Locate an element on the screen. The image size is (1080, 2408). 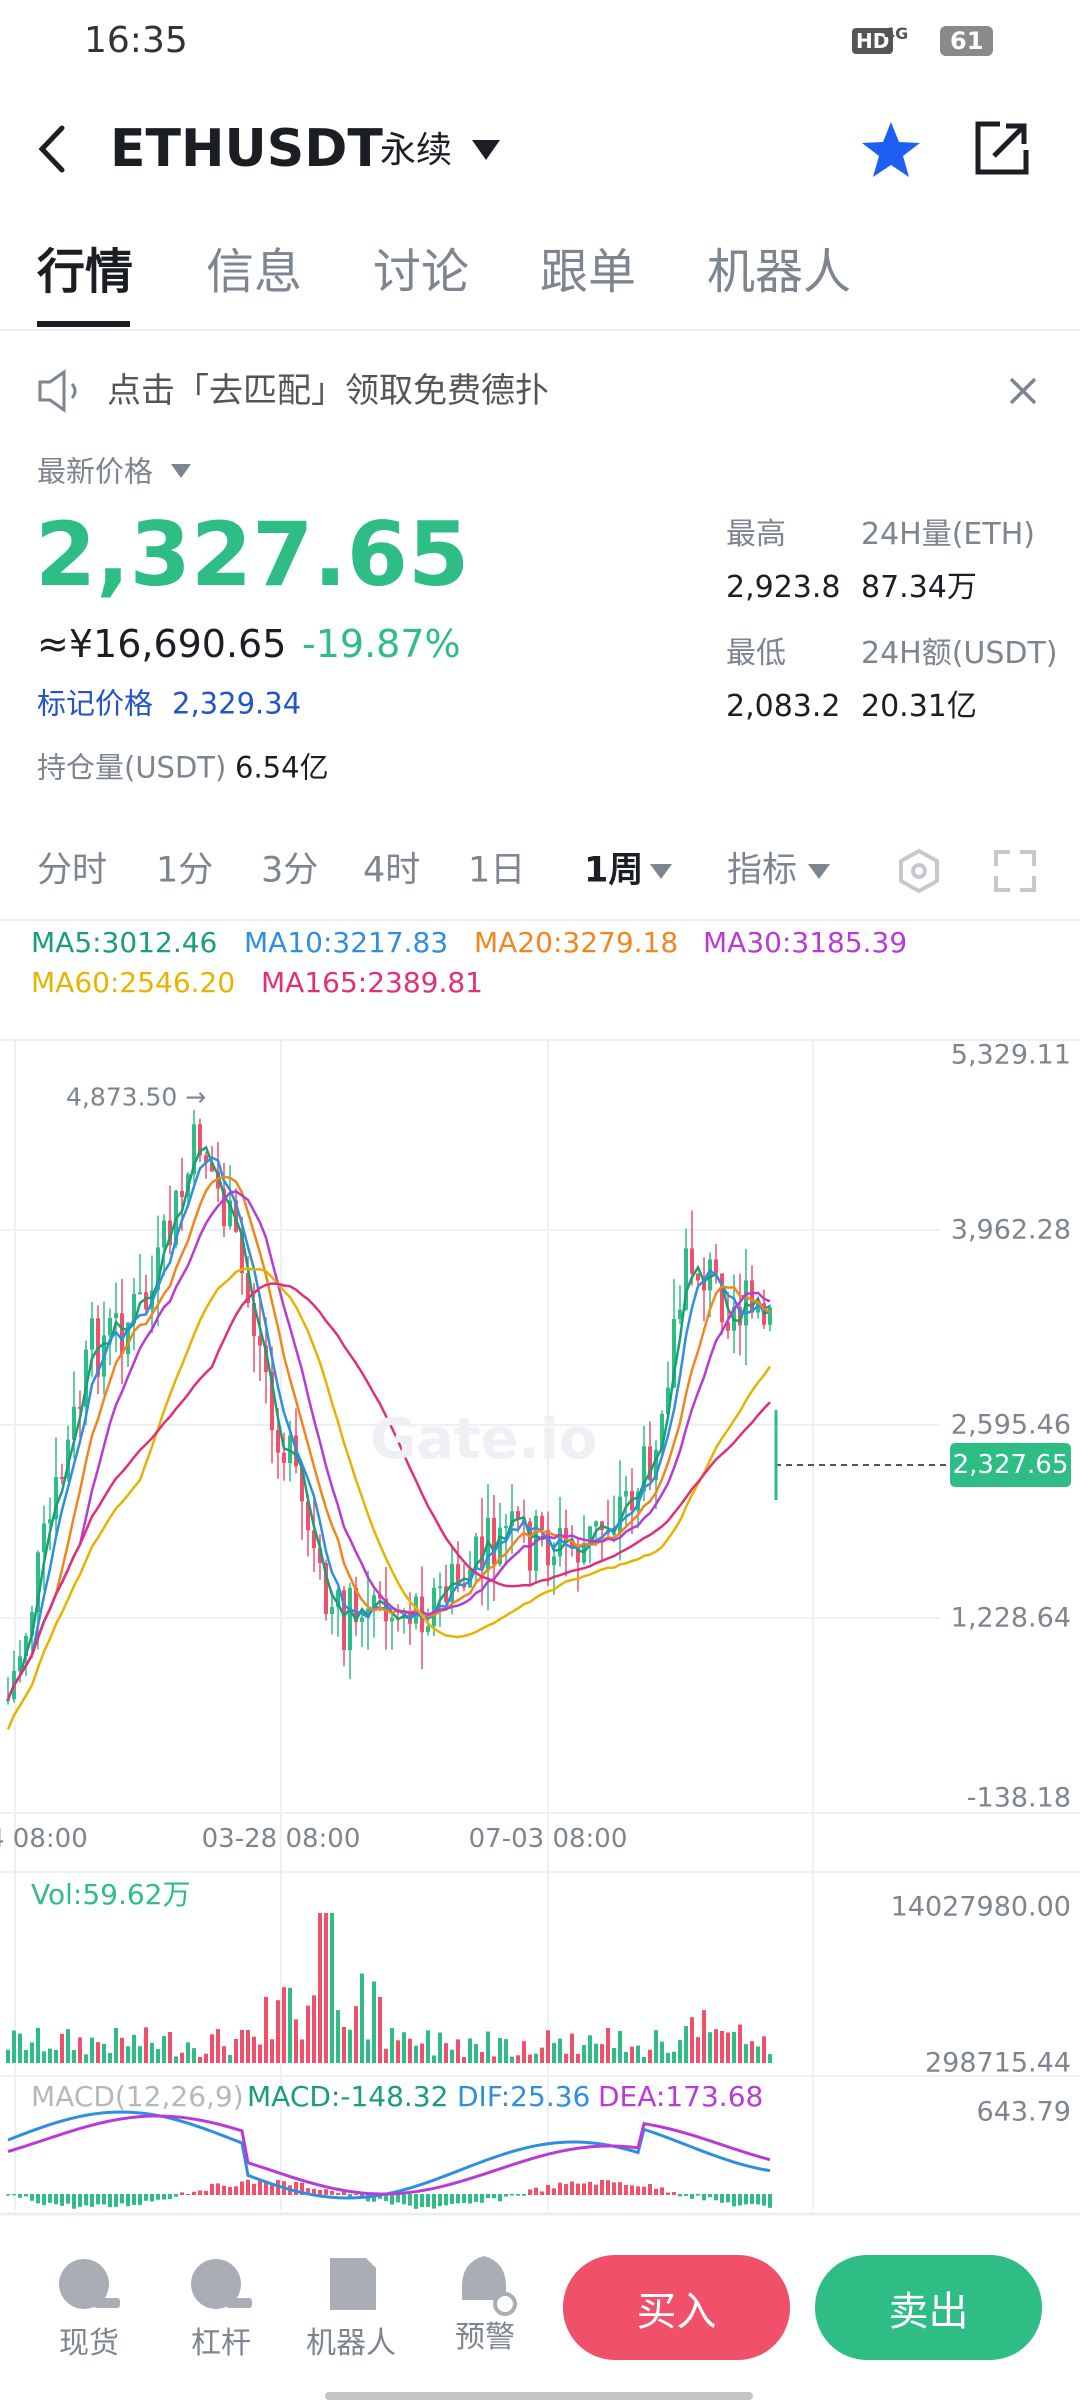
ma-legend: MA60:2546.20 is located at coordinates (133, 982).